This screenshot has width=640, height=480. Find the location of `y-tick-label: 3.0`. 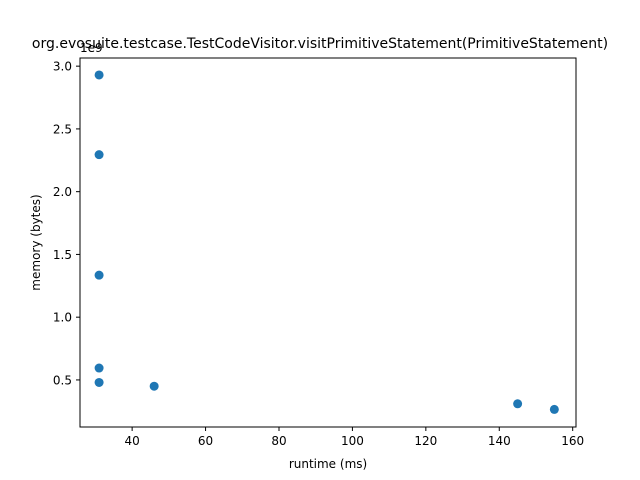

y-tick-label: 3.0 is located at coordinates (62, 67).